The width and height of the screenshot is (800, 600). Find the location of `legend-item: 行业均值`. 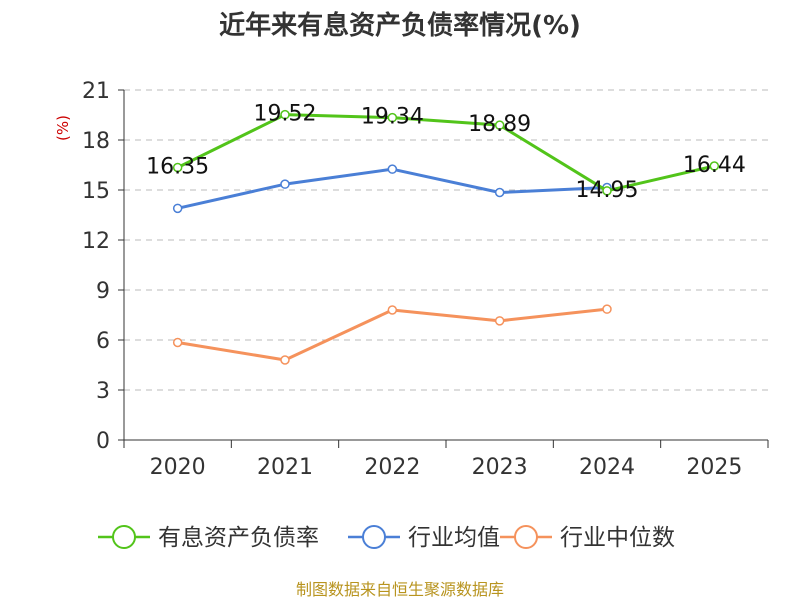

legend-item: 行业均值 is located at coordinates (424, 538).